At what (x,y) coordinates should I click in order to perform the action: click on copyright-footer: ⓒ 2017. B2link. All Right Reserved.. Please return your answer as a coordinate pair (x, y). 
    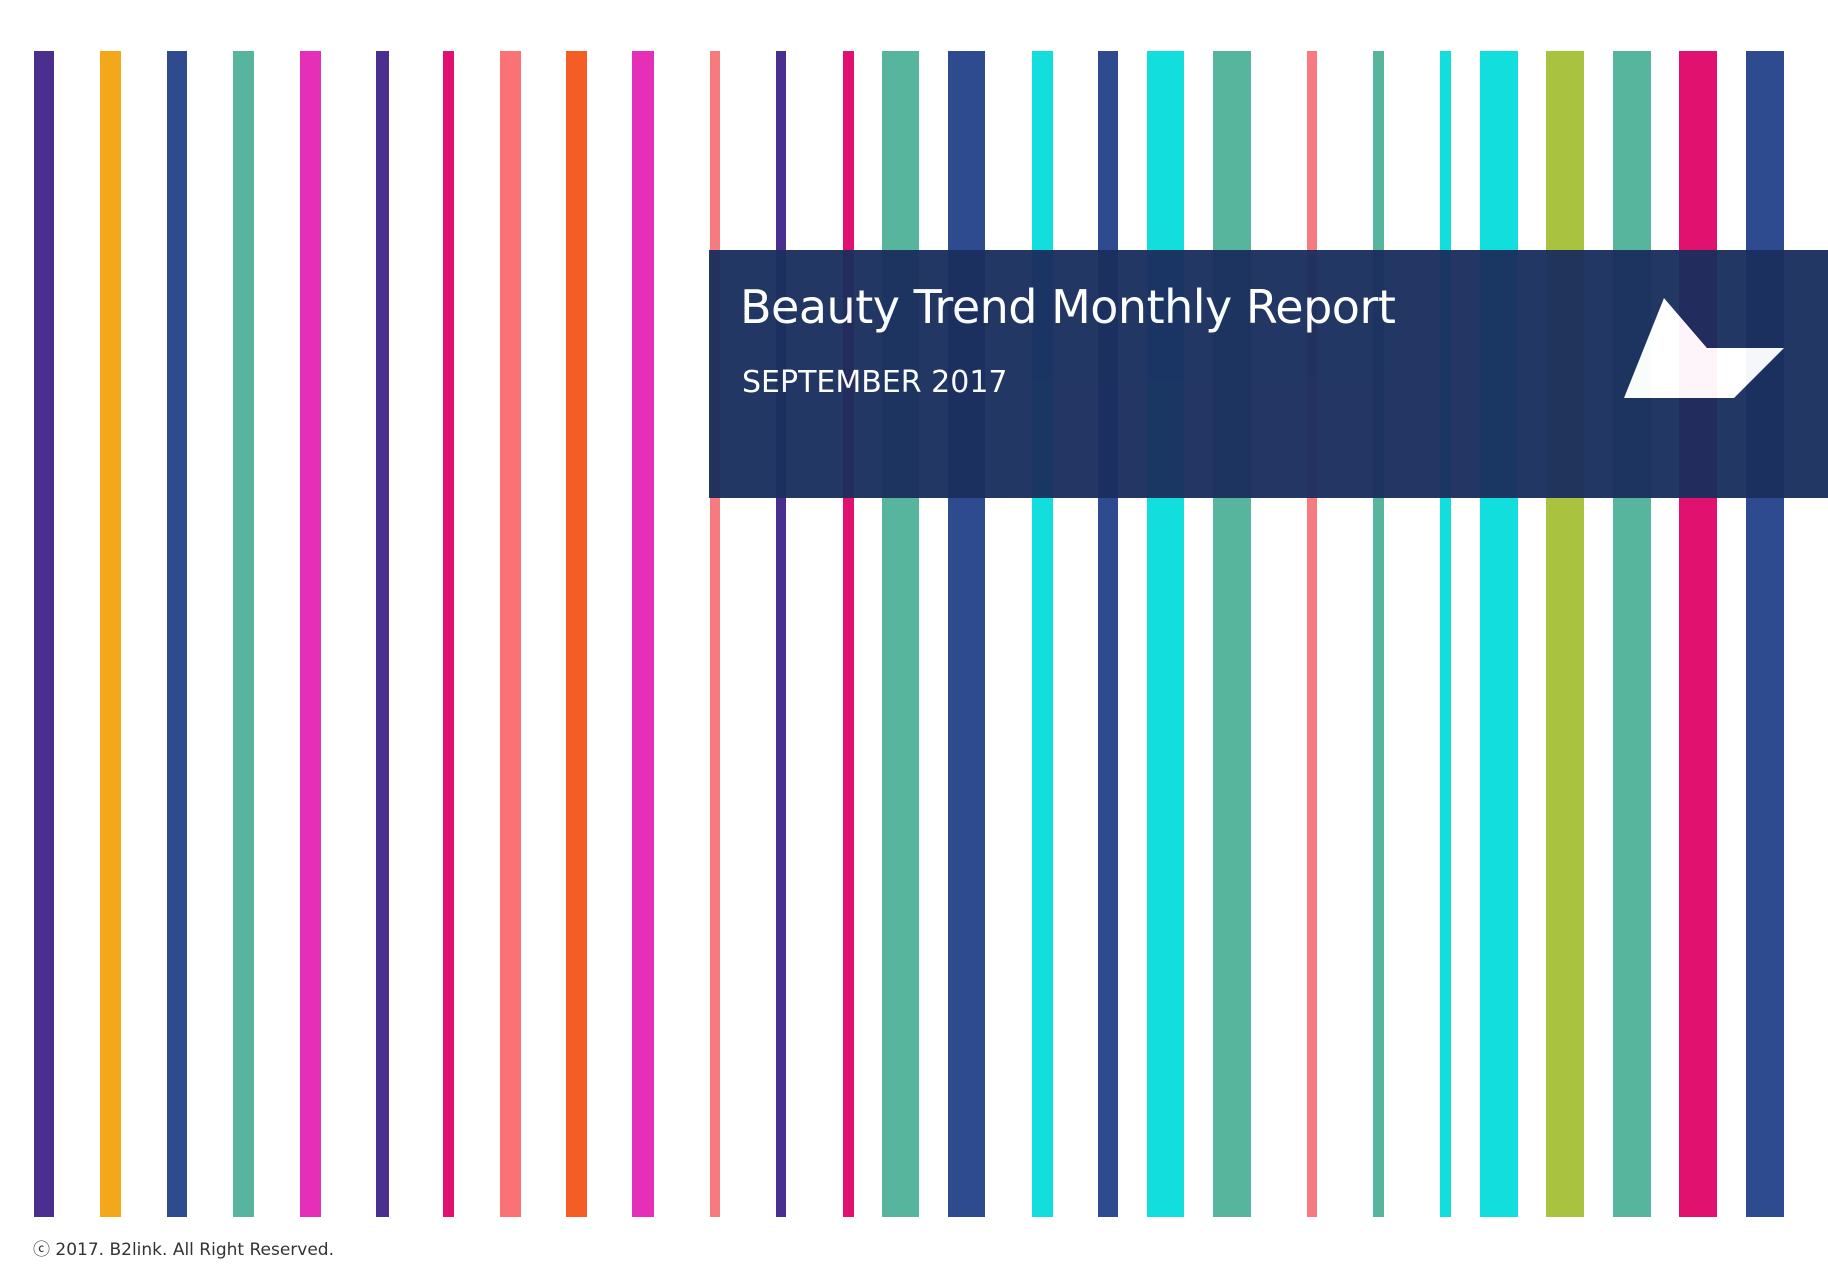
    Looking at the image, I should click on (184, 1250).